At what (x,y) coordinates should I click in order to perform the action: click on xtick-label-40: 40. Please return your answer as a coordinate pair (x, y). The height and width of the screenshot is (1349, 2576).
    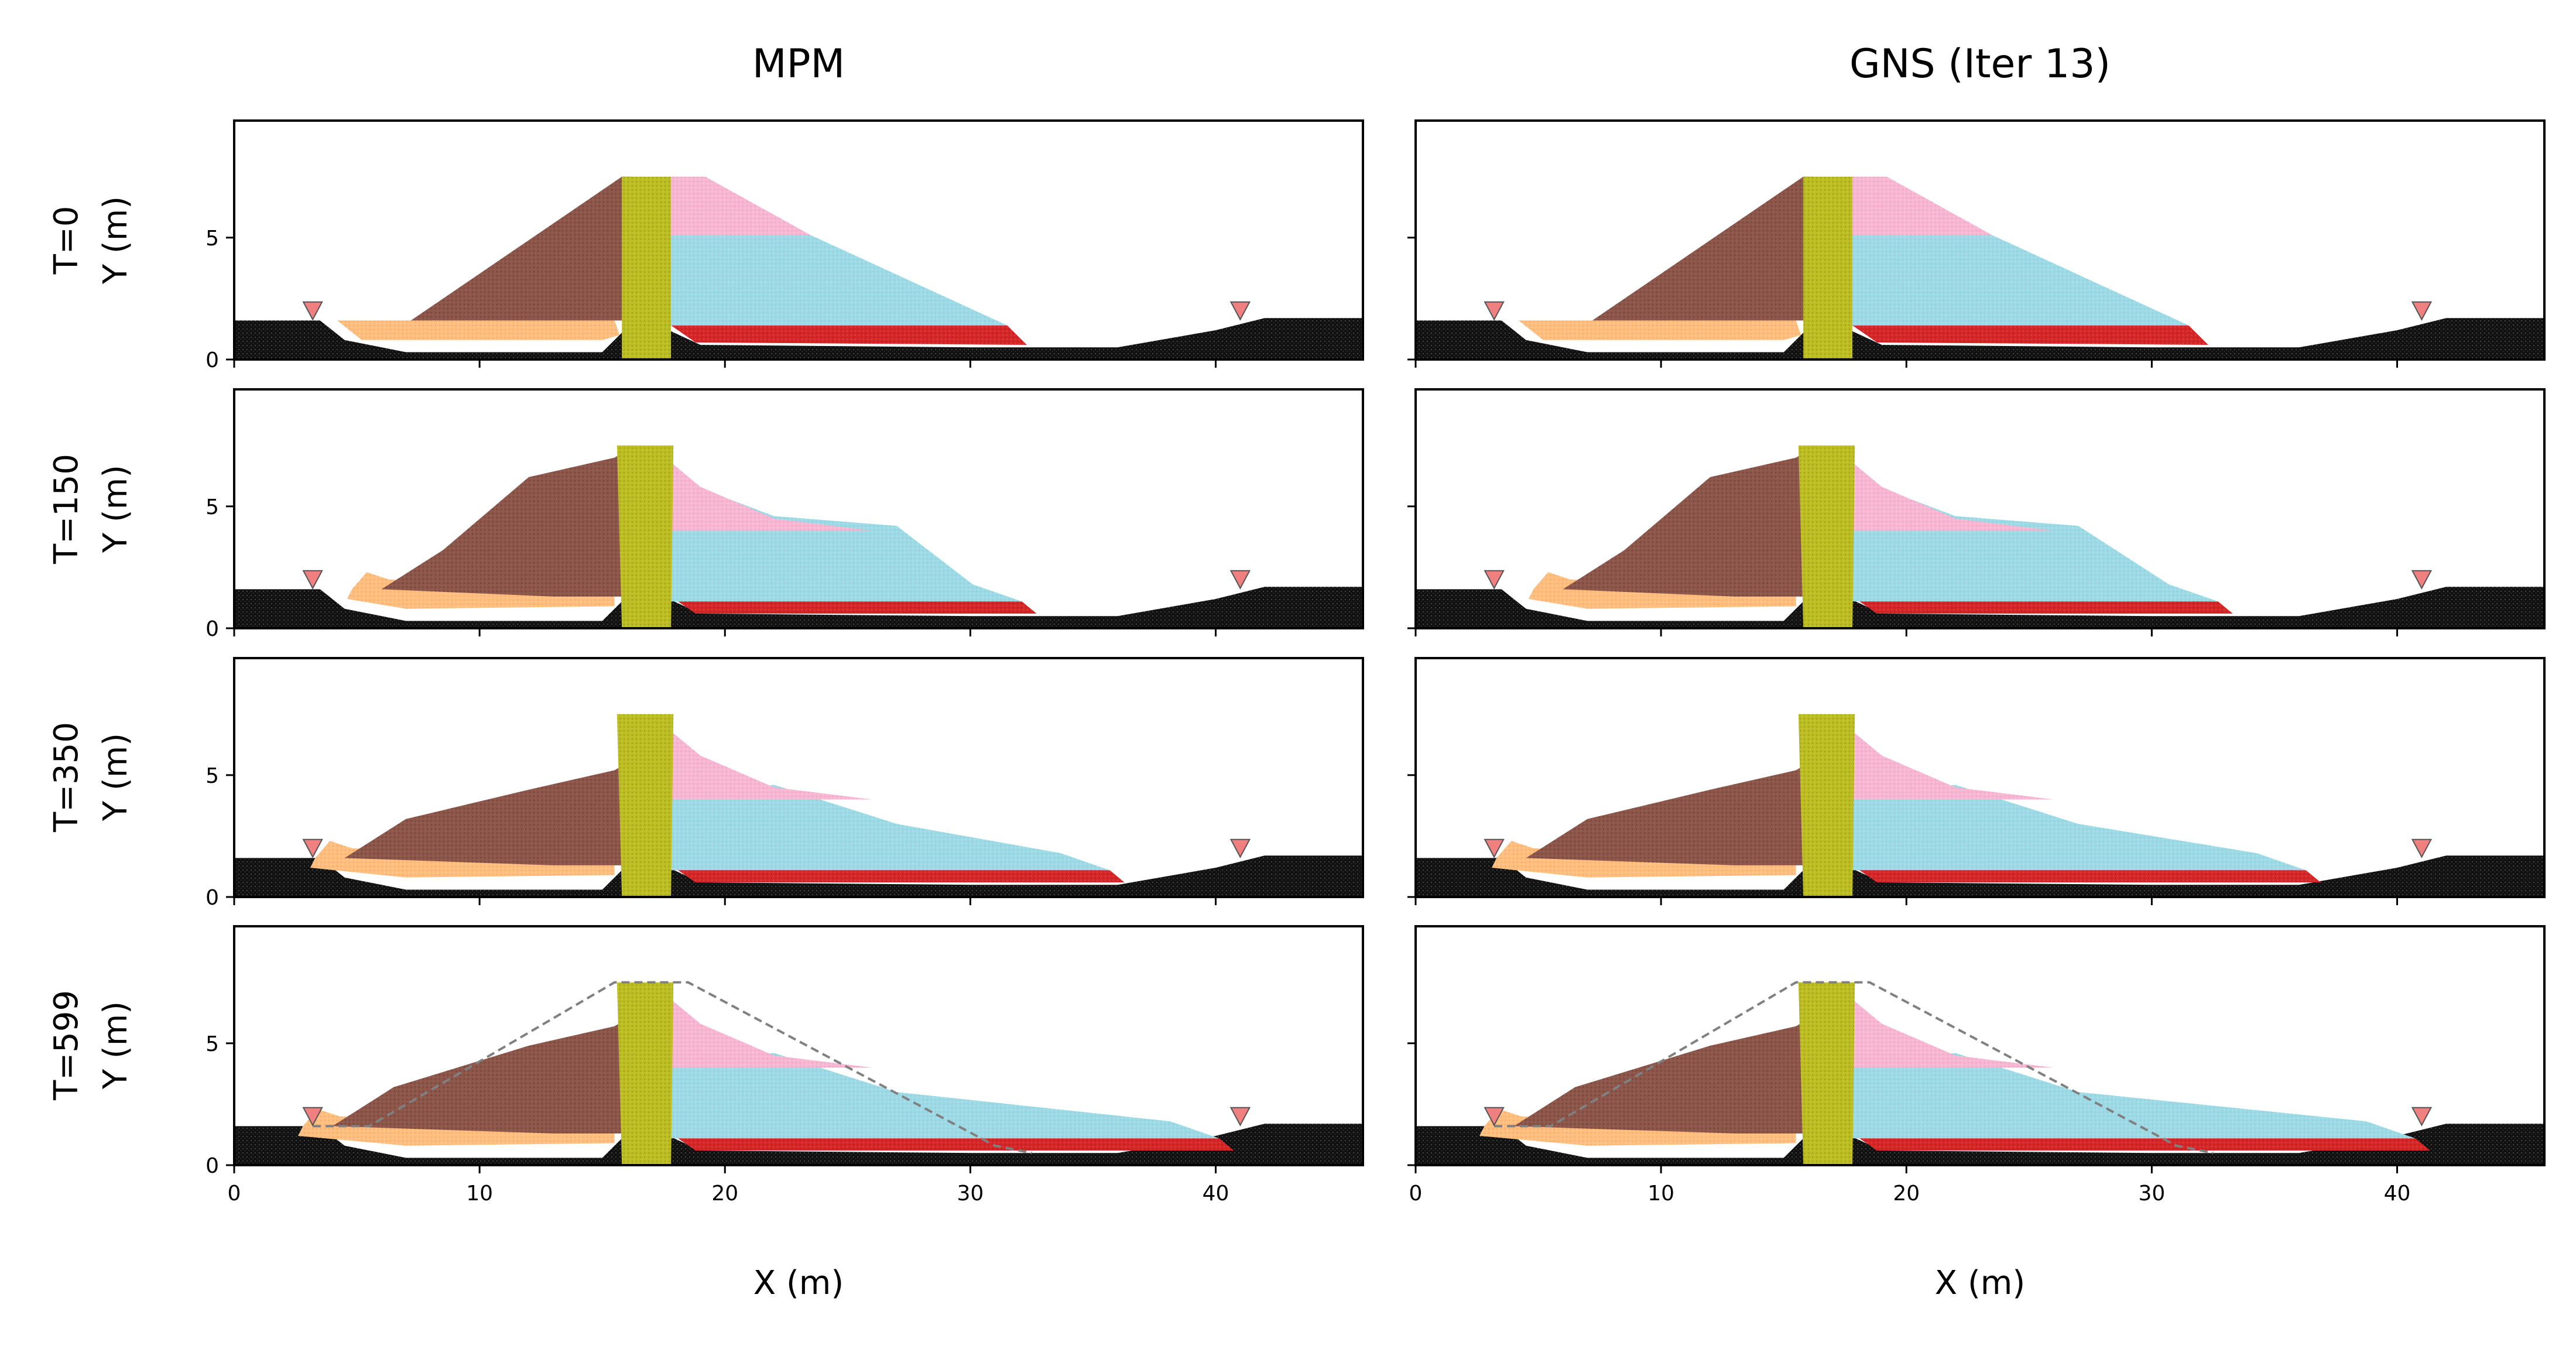
    Looking at the image, I should click on (2397, 1194).